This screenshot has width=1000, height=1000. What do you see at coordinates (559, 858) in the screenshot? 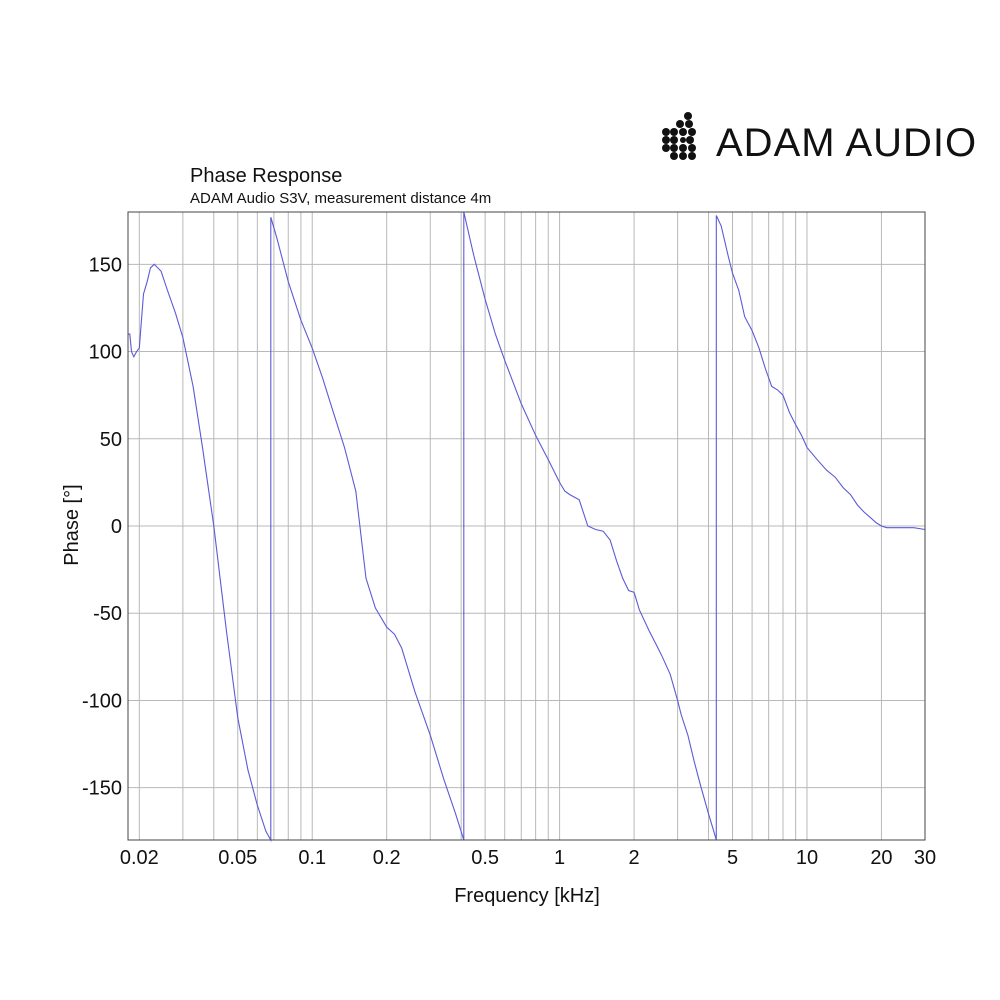
I see `x-tick-label: 1` at bounding box center [559, 858].